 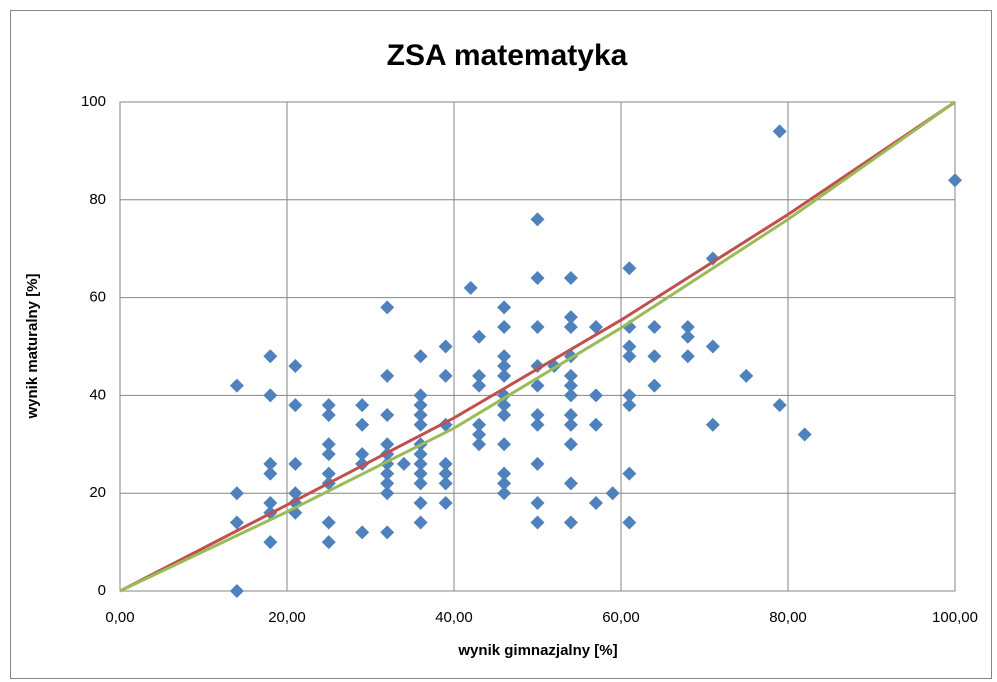 I want to click on x-tick-label: 80,00, so click(x=788, y=617).